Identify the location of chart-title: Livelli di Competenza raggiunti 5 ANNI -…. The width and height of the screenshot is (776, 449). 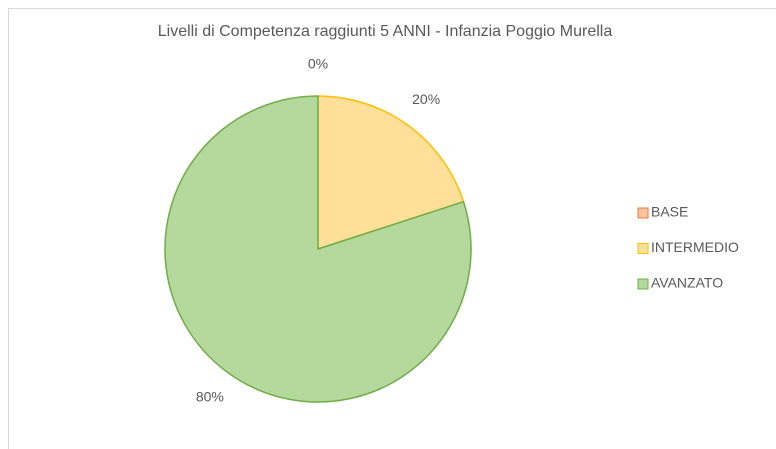
(385, 31).